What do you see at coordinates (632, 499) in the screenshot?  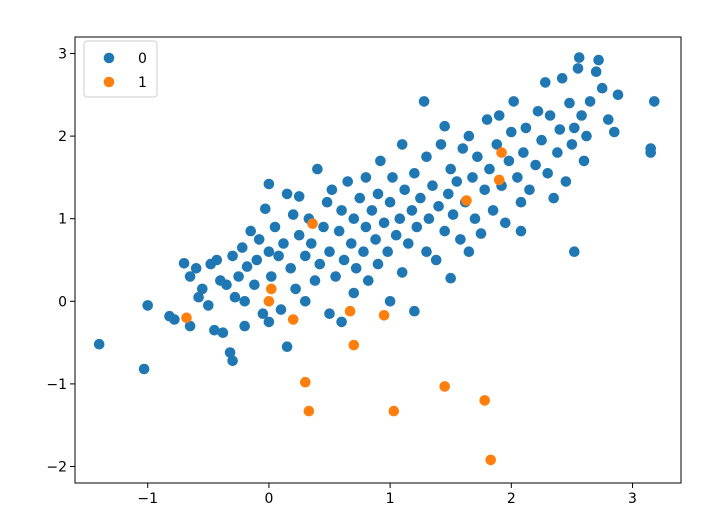 I see `x-tick-label: 3` at bounding box center [632, 499].